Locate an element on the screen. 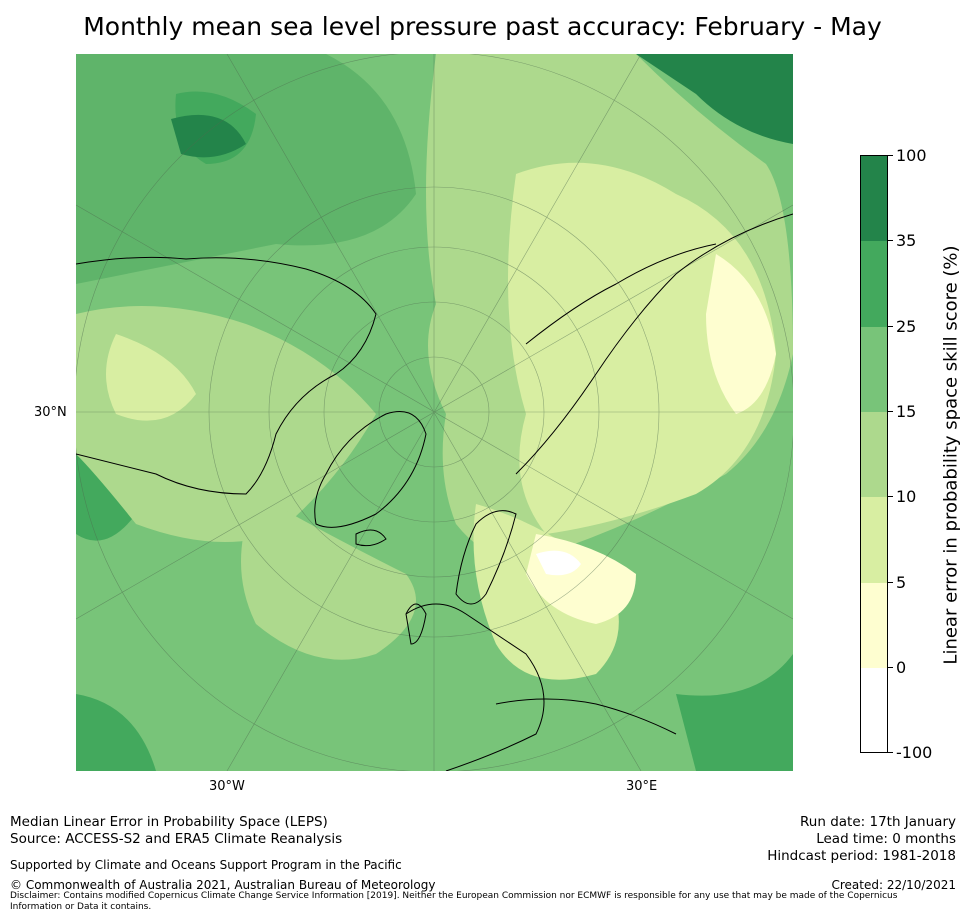 This screenshot has width=965, height=919. skill-region-dark-sw is located at coordinates (116, 732).